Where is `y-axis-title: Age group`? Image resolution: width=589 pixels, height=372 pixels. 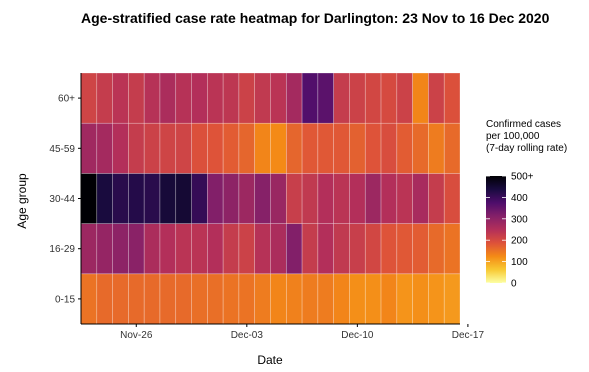
y-axis-title: Age group is located at coordinates (22, 201).